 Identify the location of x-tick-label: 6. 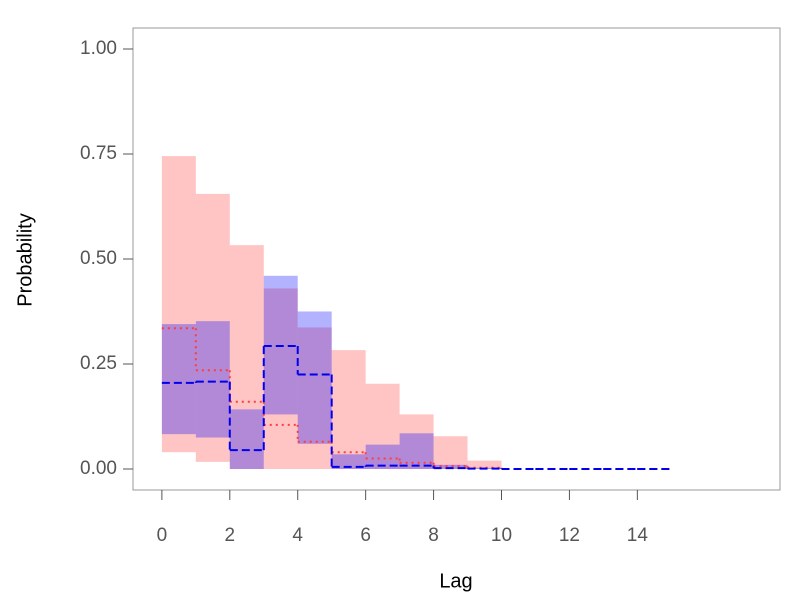
(365, 535).